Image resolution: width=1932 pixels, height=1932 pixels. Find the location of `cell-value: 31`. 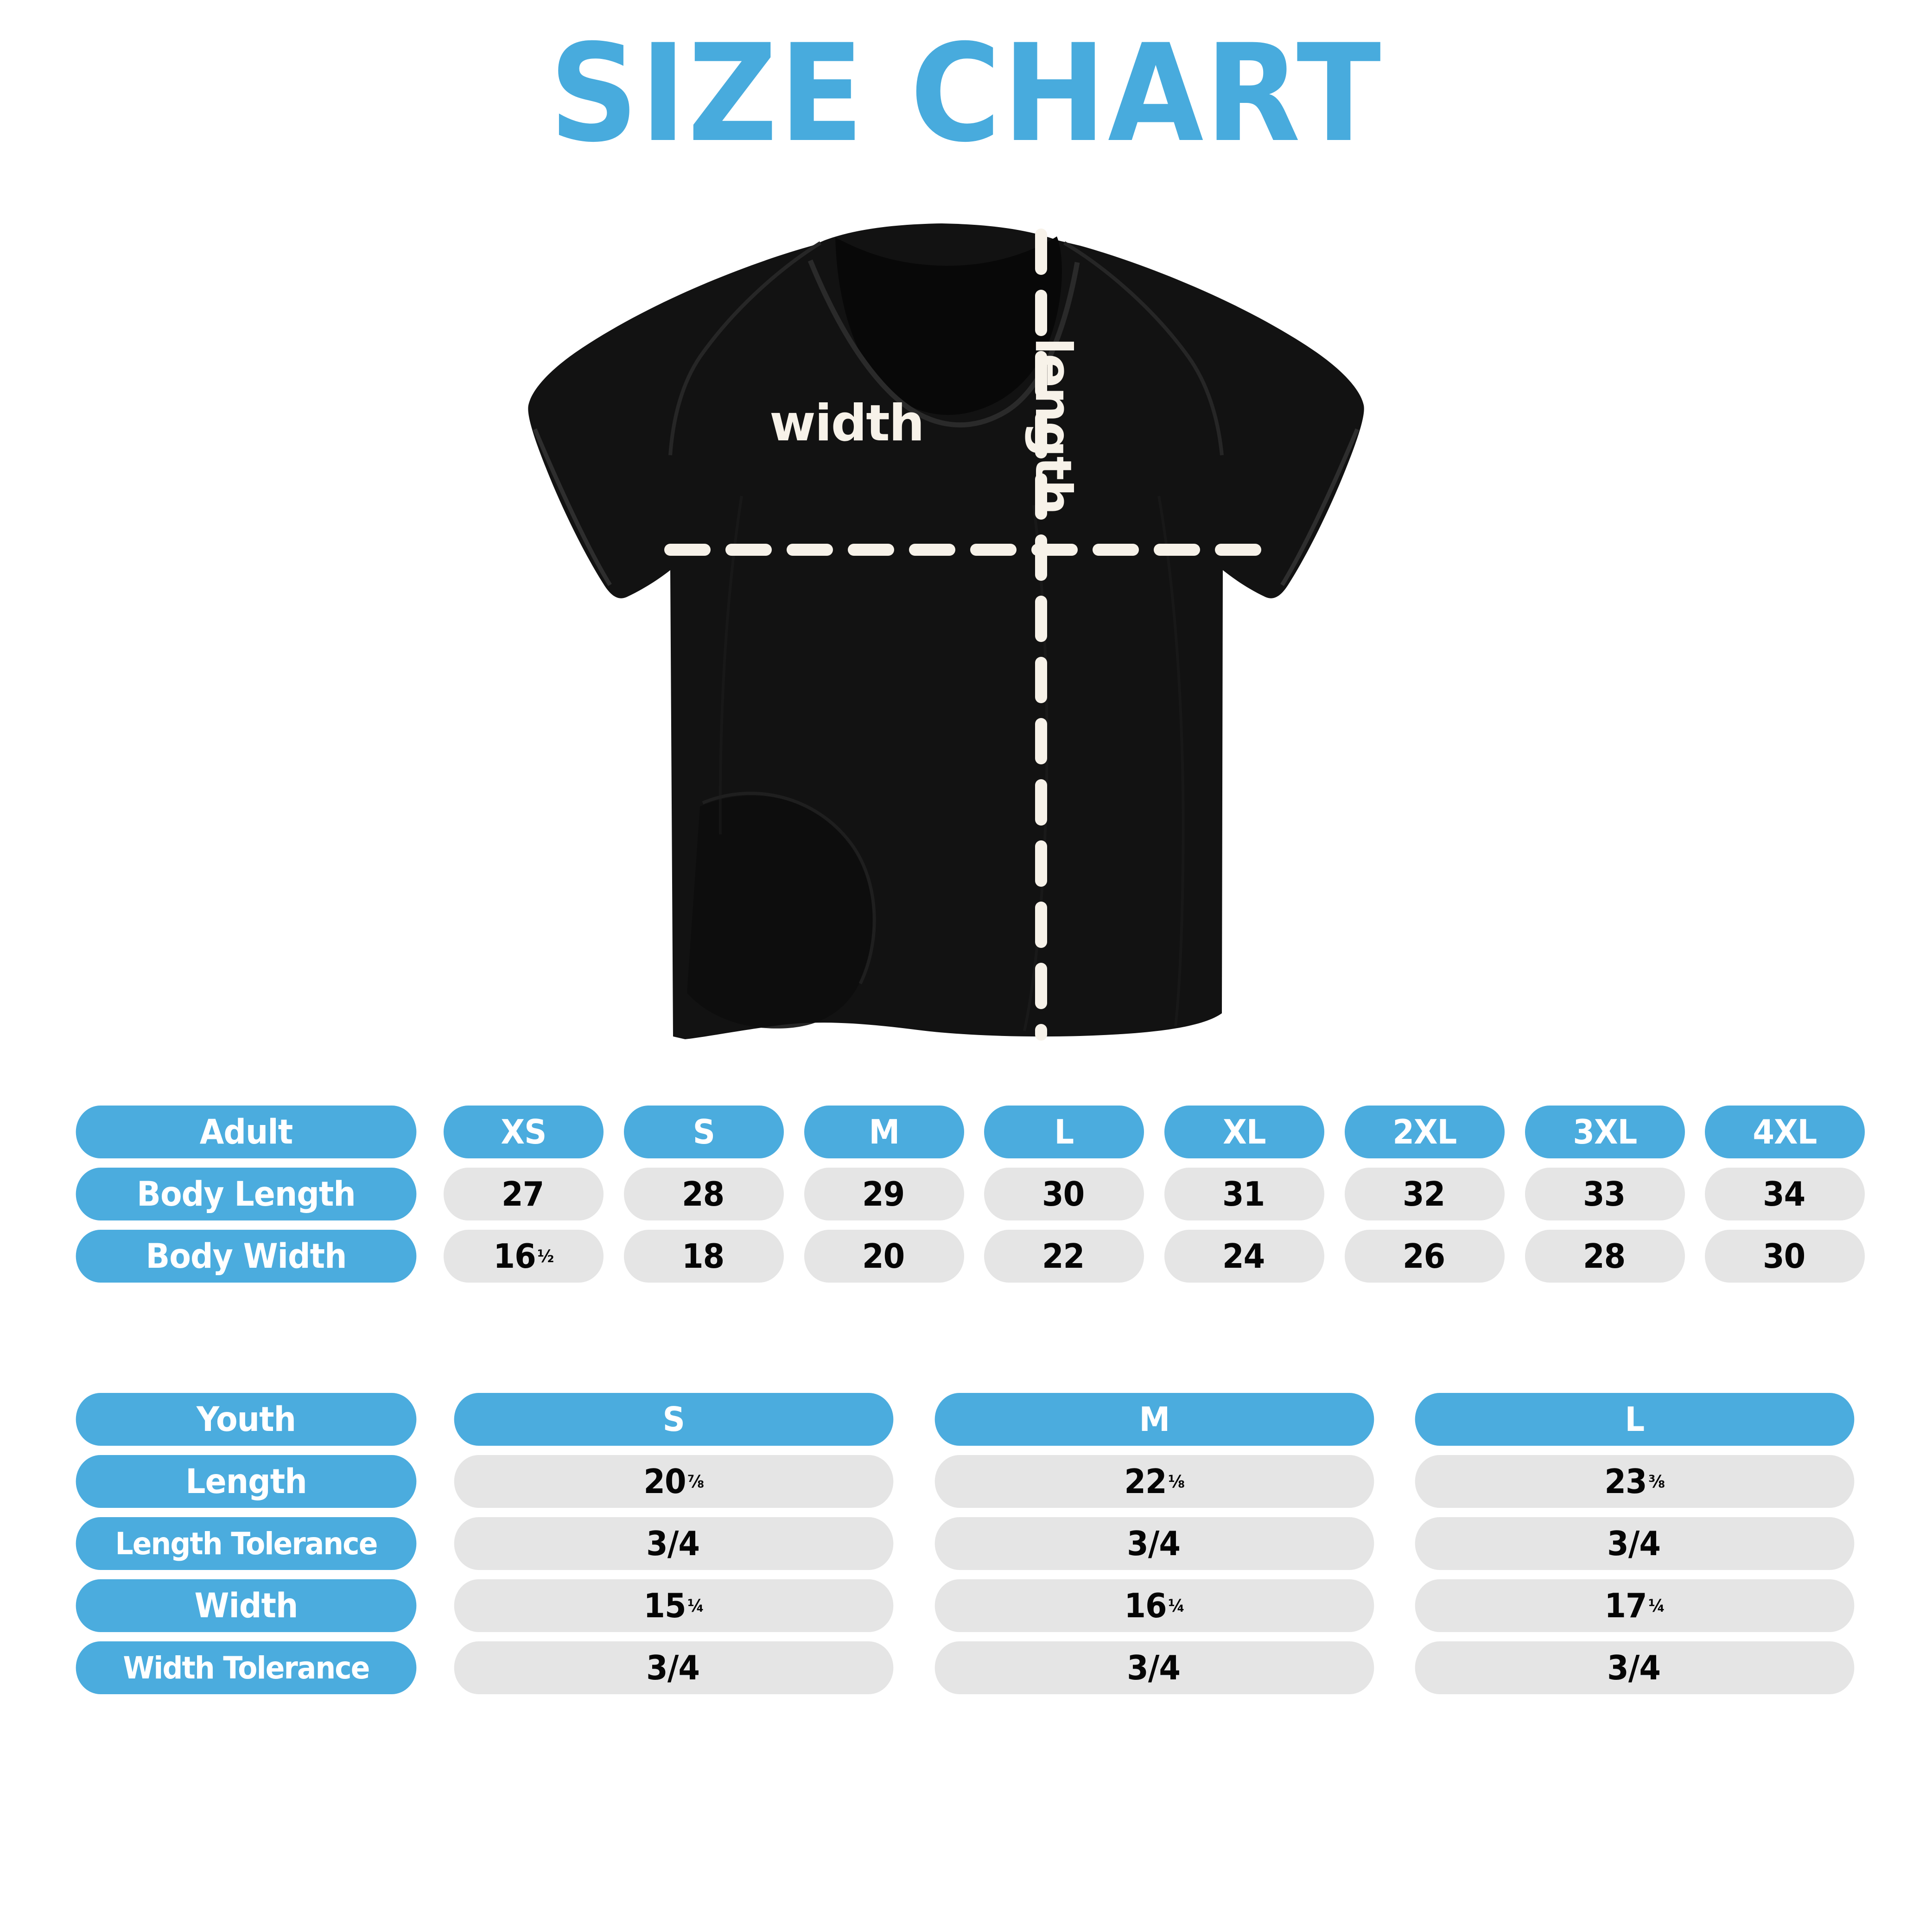

cell-value: 31 is located at coordinates (1243, 1194).